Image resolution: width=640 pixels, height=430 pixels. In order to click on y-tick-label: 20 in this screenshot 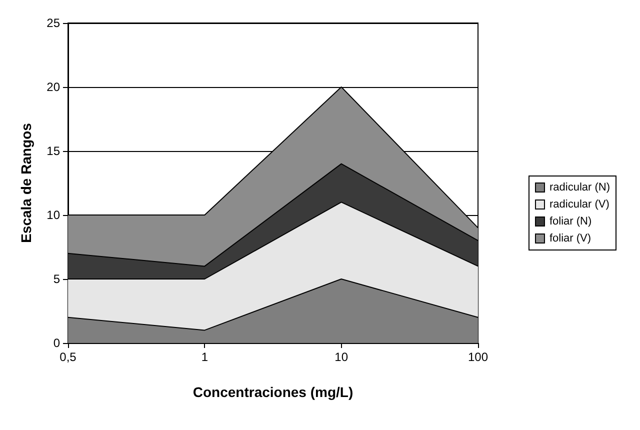, I will do `click(53, 87)`.